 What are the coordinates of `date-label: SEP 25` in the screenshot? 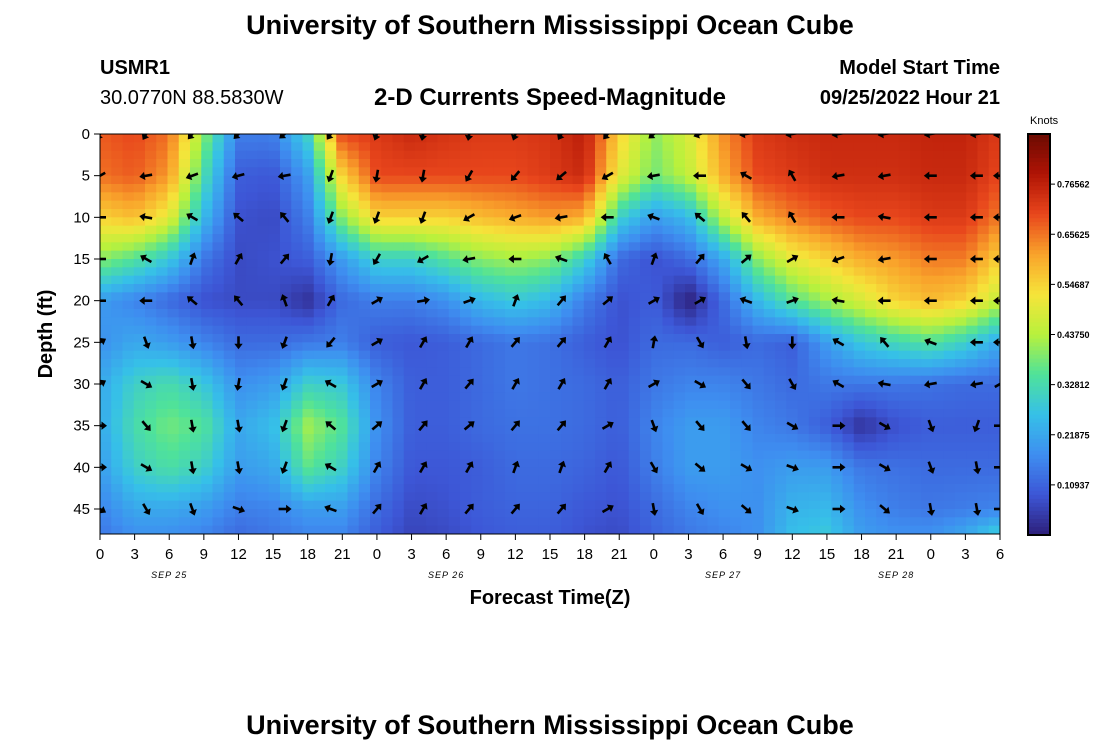 It's located at (169, 575).